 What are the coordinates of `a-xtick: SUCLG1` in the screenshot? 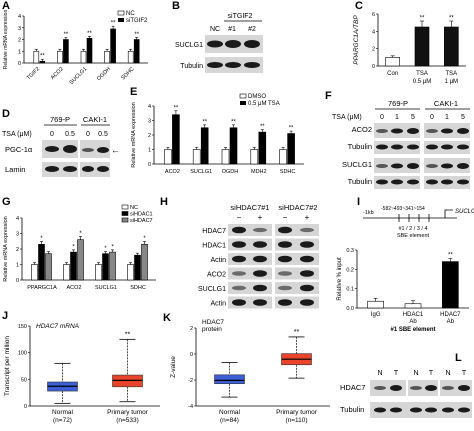 It's located at (79, 76).